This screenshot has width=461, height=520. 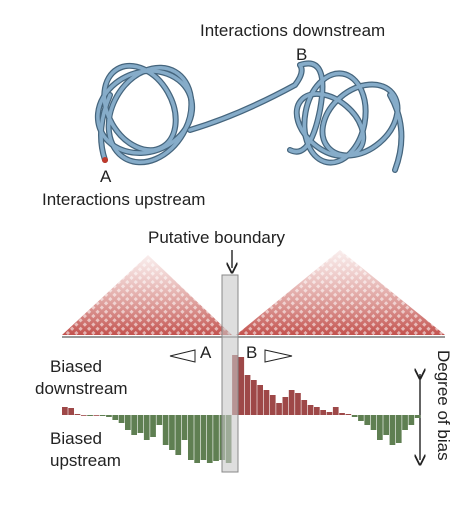 What do you see at coordinates (123, 199) in the screenshot?
I see `label-upstream: Interactions upstream` at bounding box center [123, 199].